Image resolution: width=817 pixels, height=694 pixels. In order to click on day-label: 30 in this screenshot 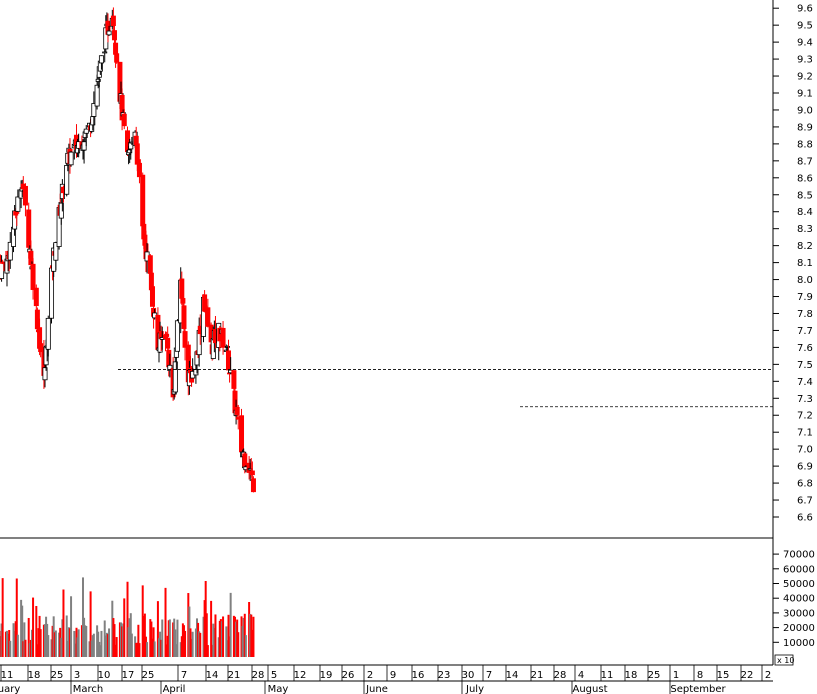, I will do `click(468, 675)`.